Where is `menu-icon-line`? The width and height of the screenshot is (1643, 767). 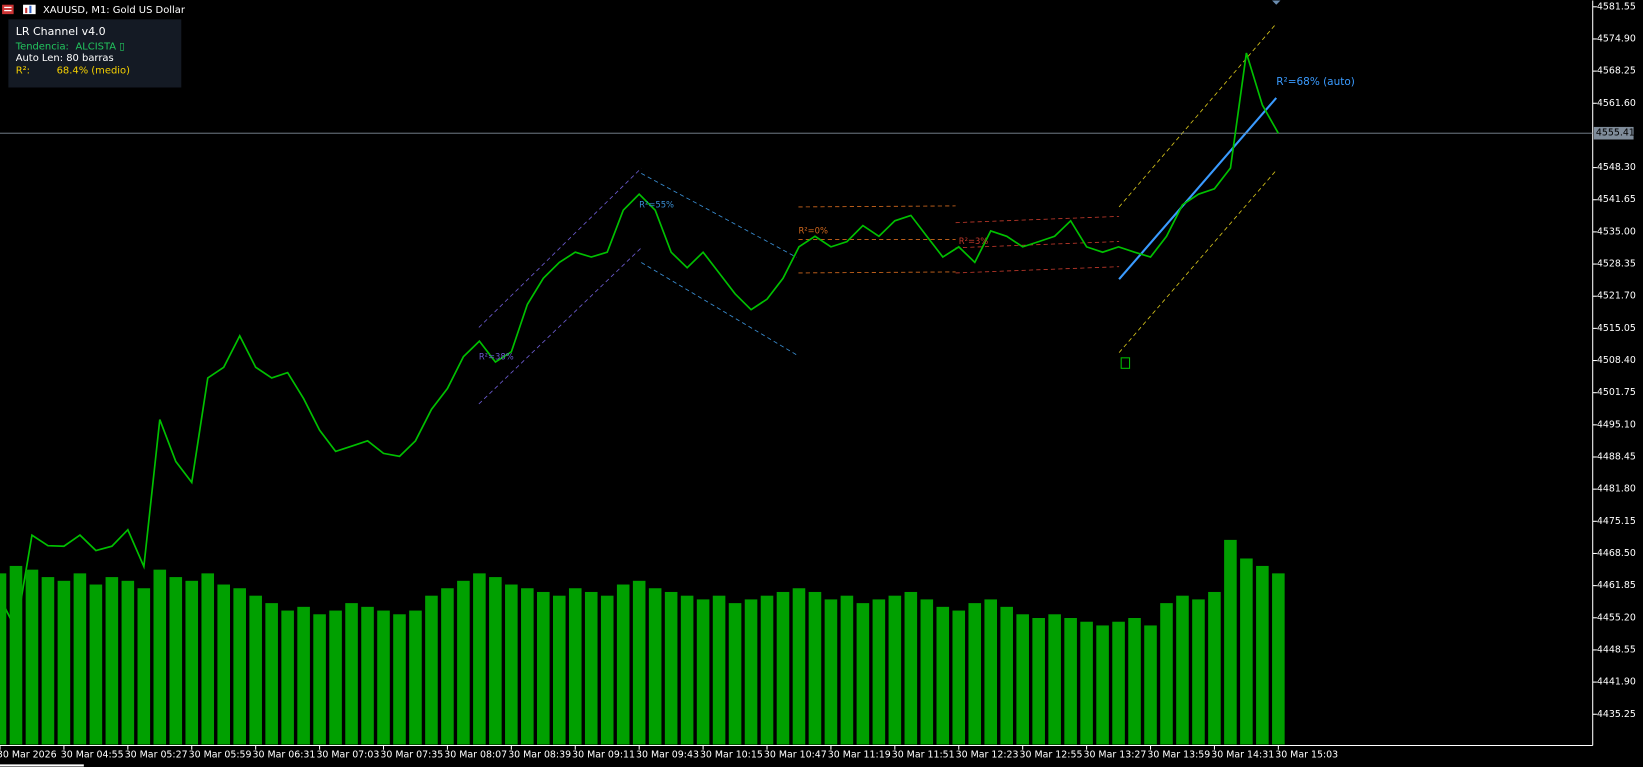
menu-icon-line is located at coordinates (8, 7).